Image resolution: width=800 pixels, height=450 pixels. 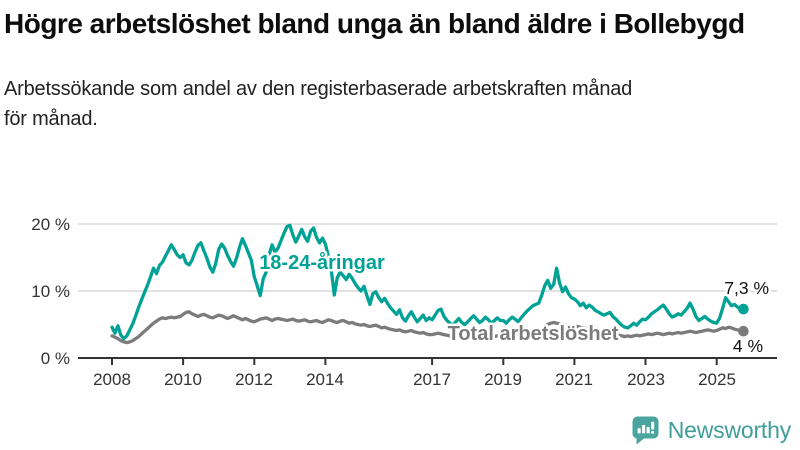 I want to click on x-tick-label-2012: 2012, so click(x=254, y=379).